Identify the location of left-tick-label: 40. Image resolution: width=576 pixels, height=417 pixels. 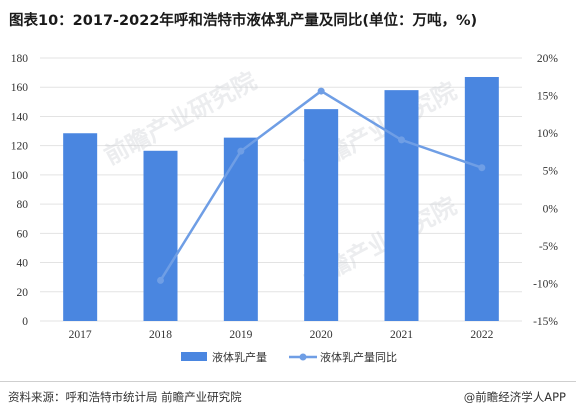
(23, 264).